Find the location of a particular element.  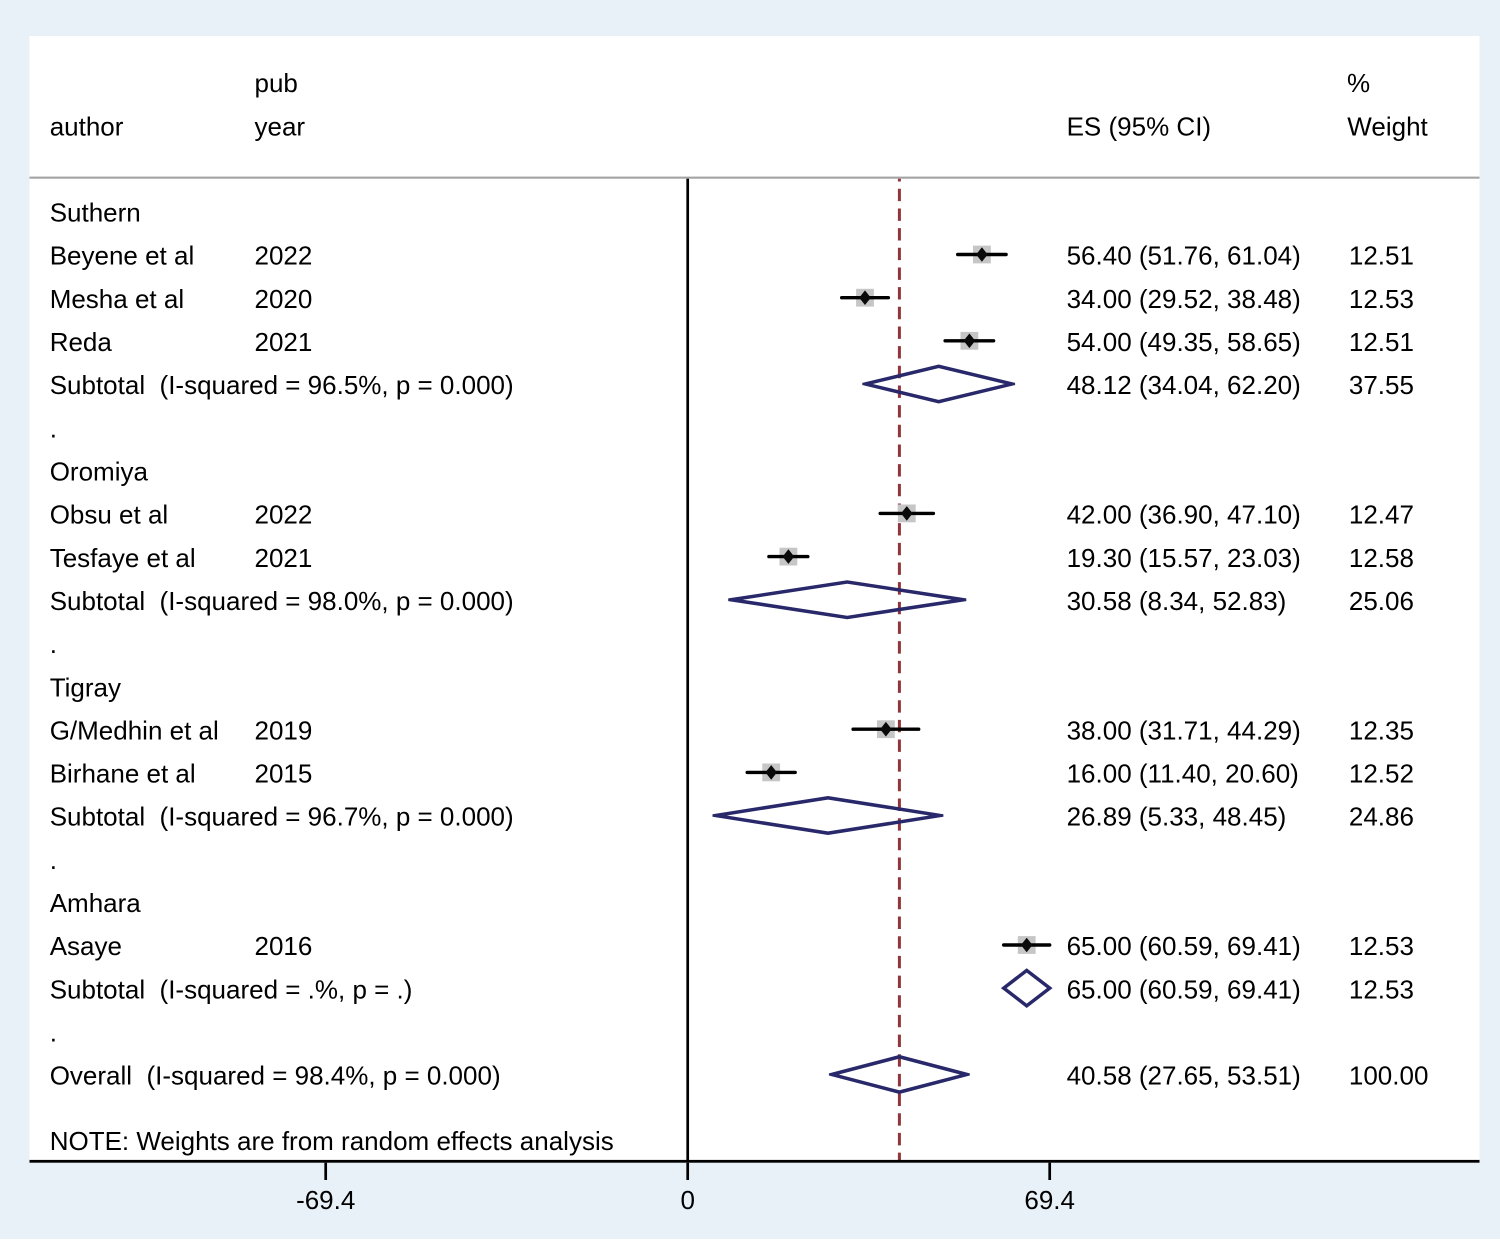

svg-text:Subtotal (I-squared = 96.5%,: Subtotal (I-squared = 96.5%, p = 0.000) is located at coordinates (282, 385).